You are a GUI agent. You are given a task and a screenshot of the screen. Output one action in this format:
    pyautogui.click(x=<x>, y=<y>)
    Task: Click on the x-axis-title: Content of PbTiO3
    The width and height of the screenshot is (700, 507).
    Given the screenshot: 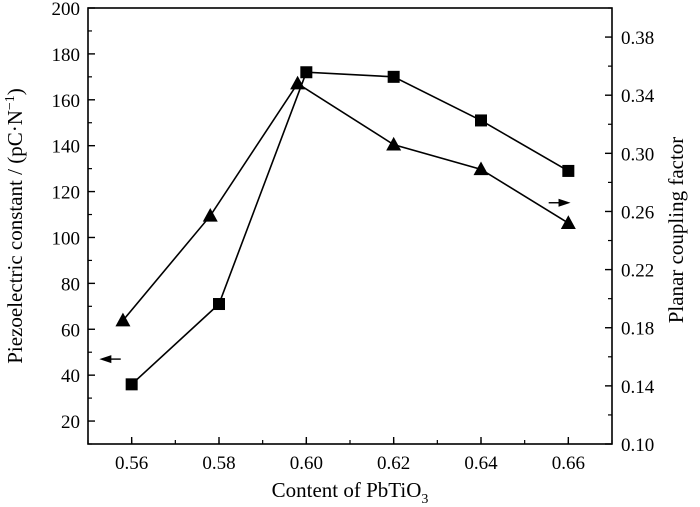 What is the action you would take?
    pyautogui.click(x=350, y=492)
    